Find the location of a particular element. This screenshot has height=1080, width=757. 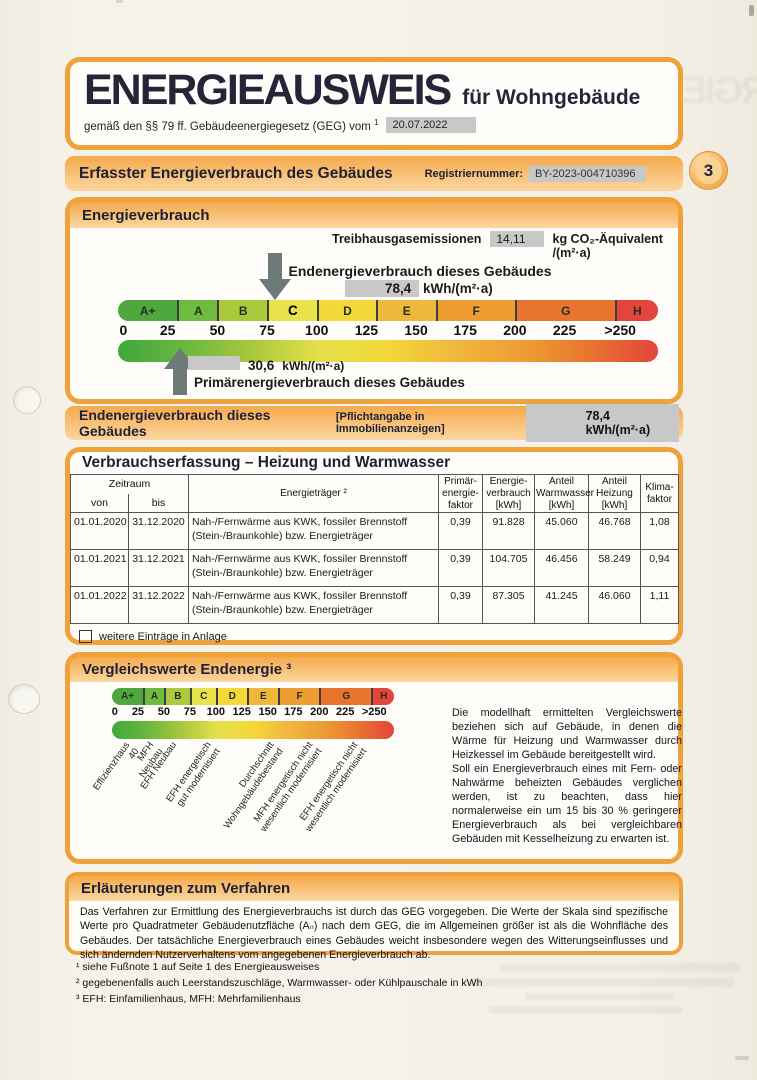

cell-ww: 45.060 is located at coordinates (561, 531).